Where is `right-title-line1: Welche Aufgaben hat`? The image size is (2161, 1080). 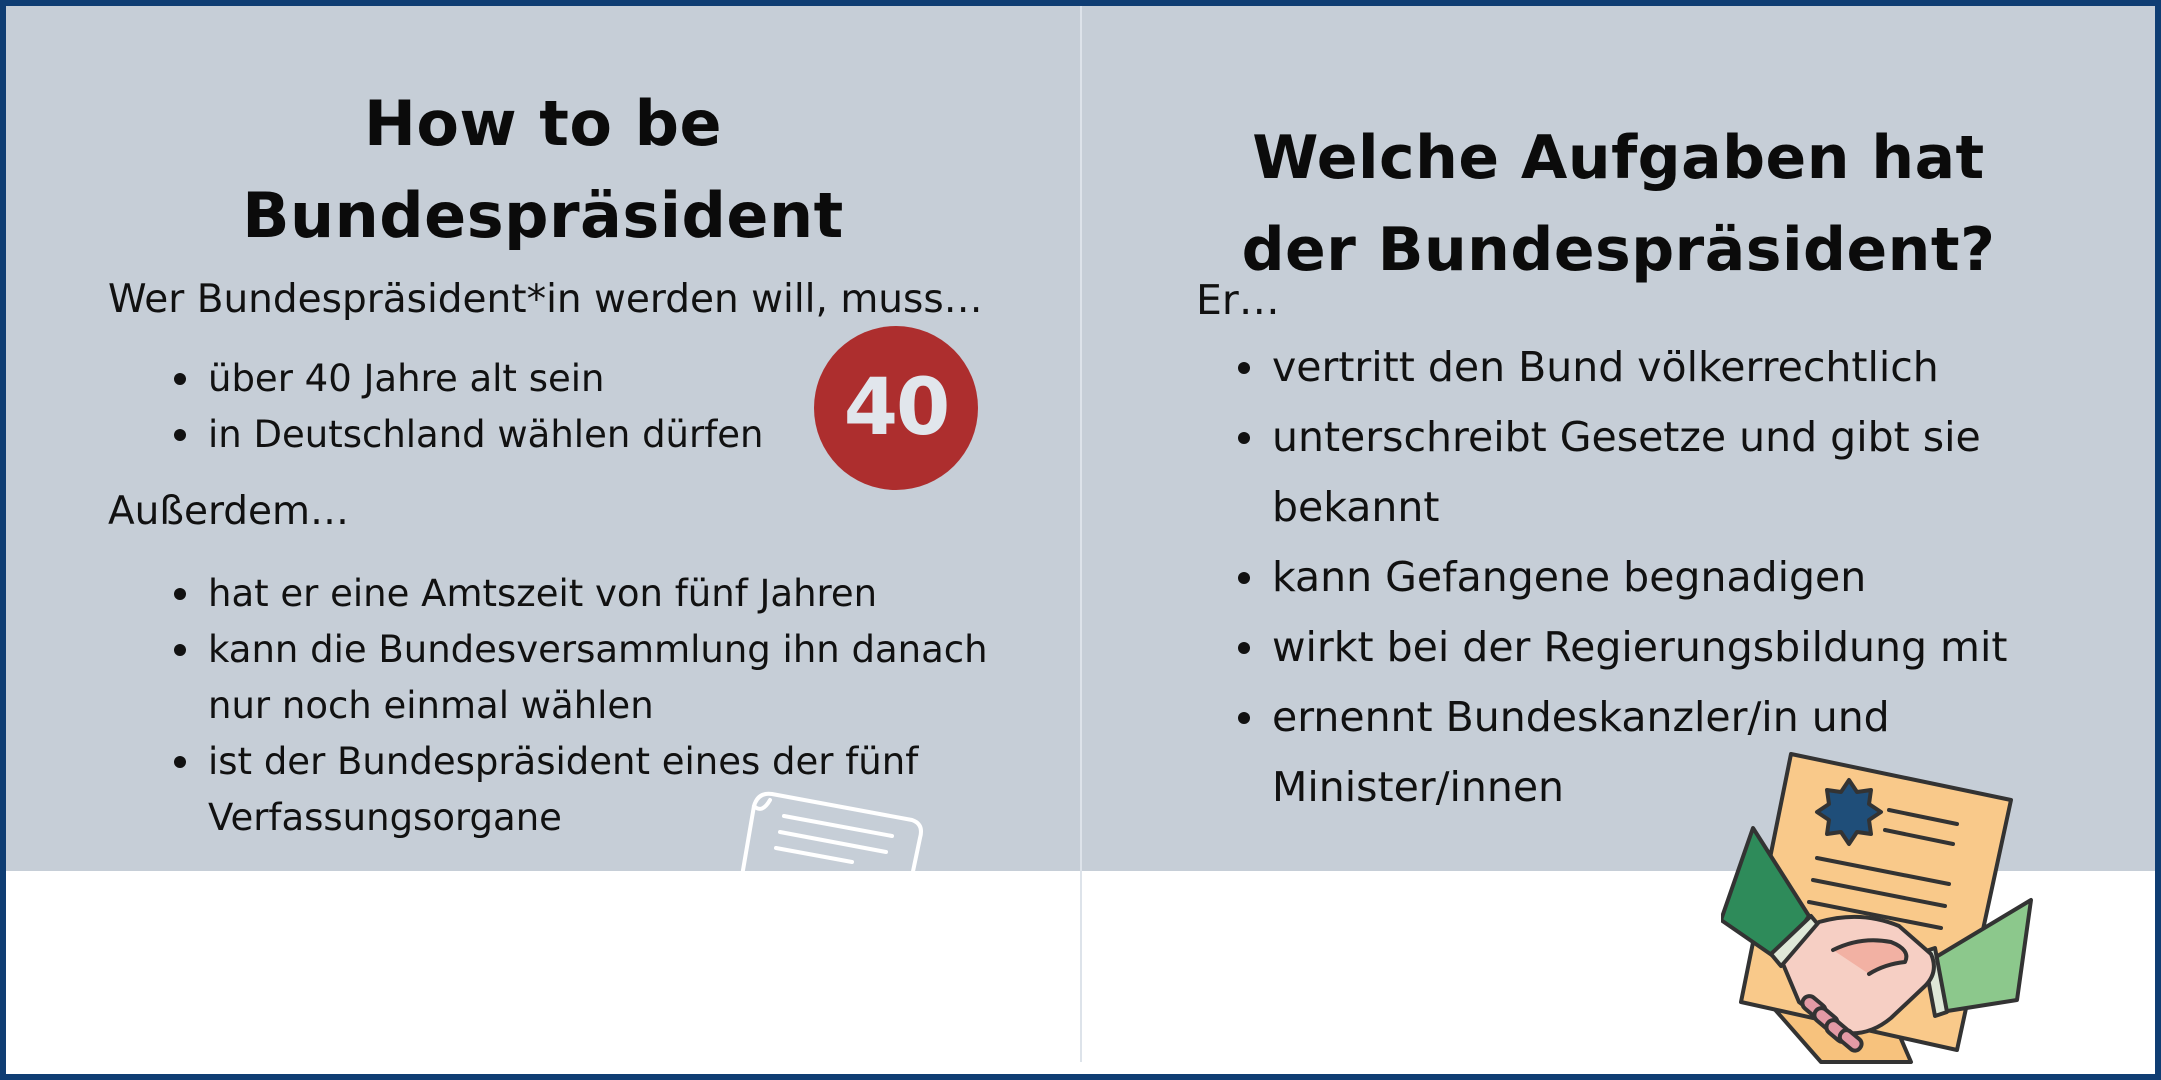 right-title-line1: Welche Aufgaben hat is located at coordinates (1618, 158).